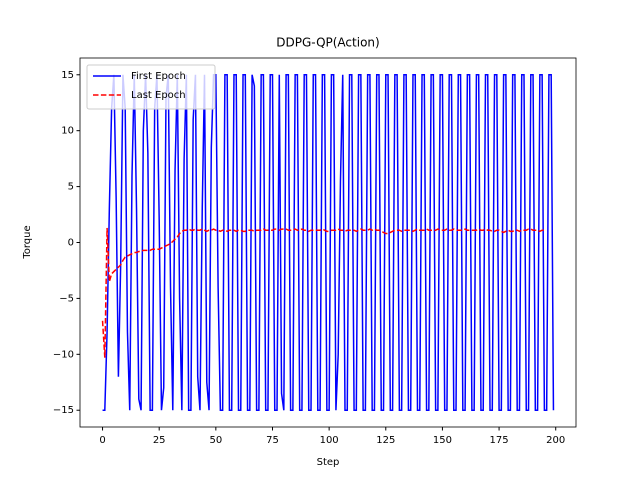 The height and width of the screenshot is (484, 640). What do you see at coordinates (67, 75) in the screenshot?
I see `y-tick-label: 15` at bounding box center [67, 75].